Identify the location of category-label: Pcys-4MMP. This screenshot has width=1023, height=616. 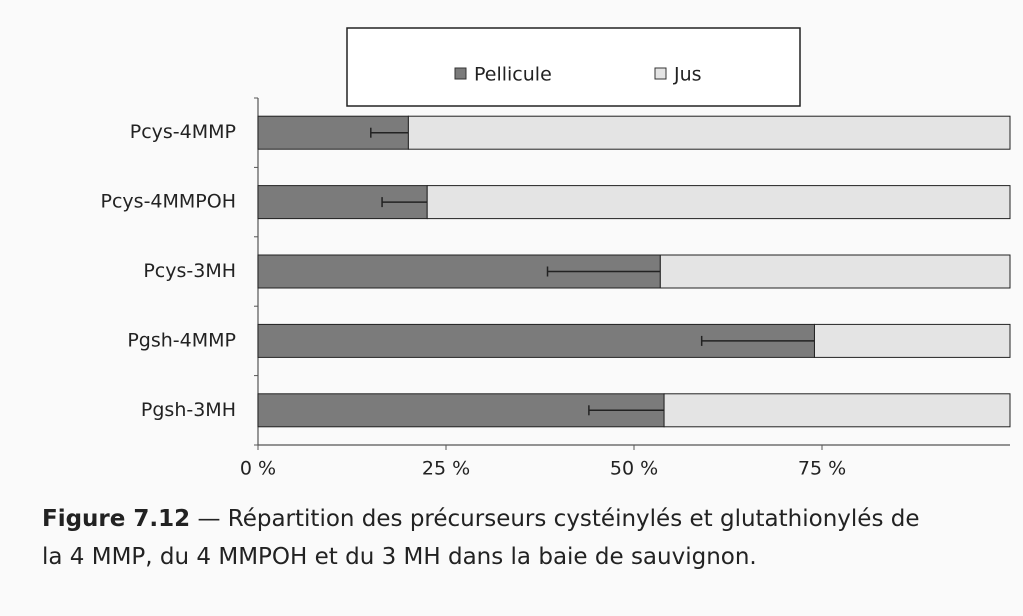
(183, 132).